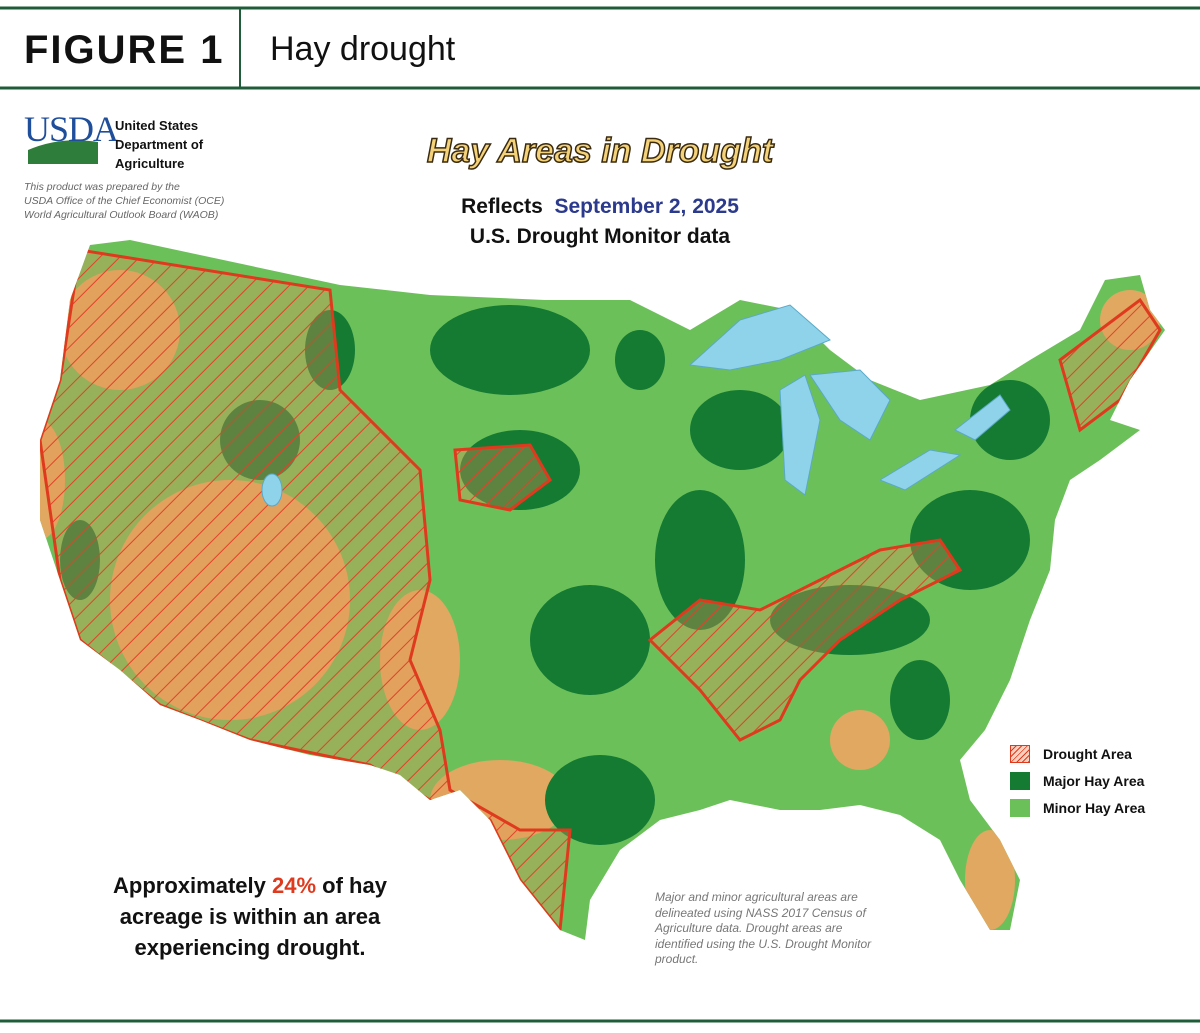 Image resolution: width=1200 pixels, height=1033 pixels. What do you see at coordinates (71, 129) in the screenshot?
I see `usda-logo: USDA` at bounding box center [71, 129].